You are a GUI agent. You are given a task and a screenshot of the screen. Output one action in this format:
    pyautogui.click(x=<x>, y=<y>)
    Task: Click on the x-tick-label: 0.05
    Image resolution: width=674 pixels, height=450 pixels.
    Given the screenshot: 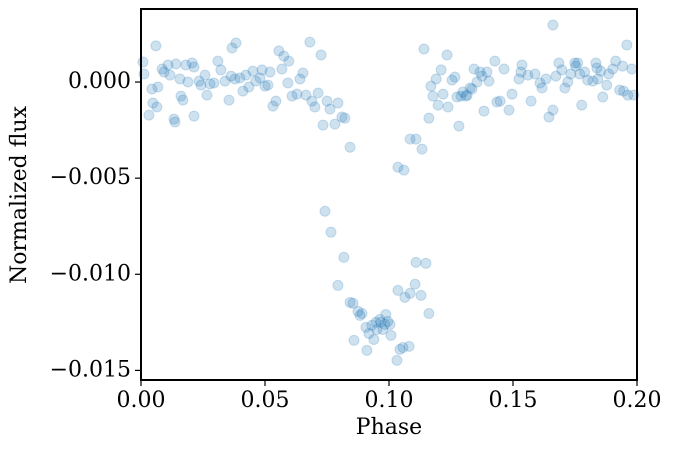 What is the action you would take?
    pyautogui.click(x=265, y=400)
    